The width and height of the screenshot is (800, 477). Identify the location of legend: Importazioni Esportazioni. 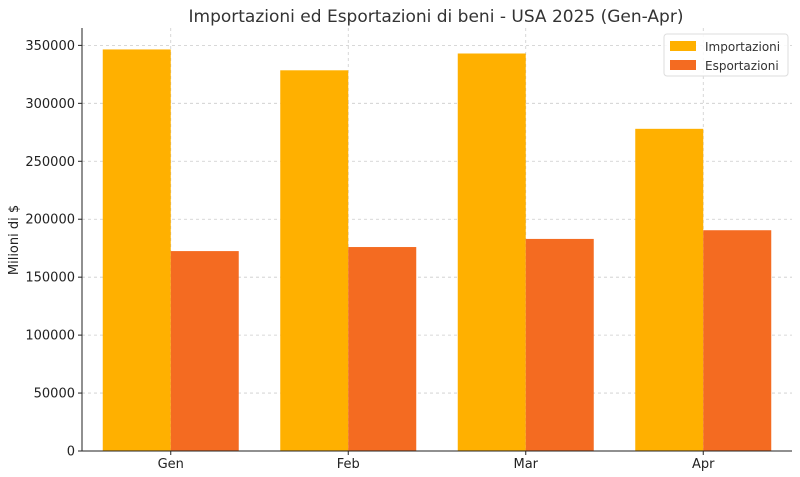
(726, 55).